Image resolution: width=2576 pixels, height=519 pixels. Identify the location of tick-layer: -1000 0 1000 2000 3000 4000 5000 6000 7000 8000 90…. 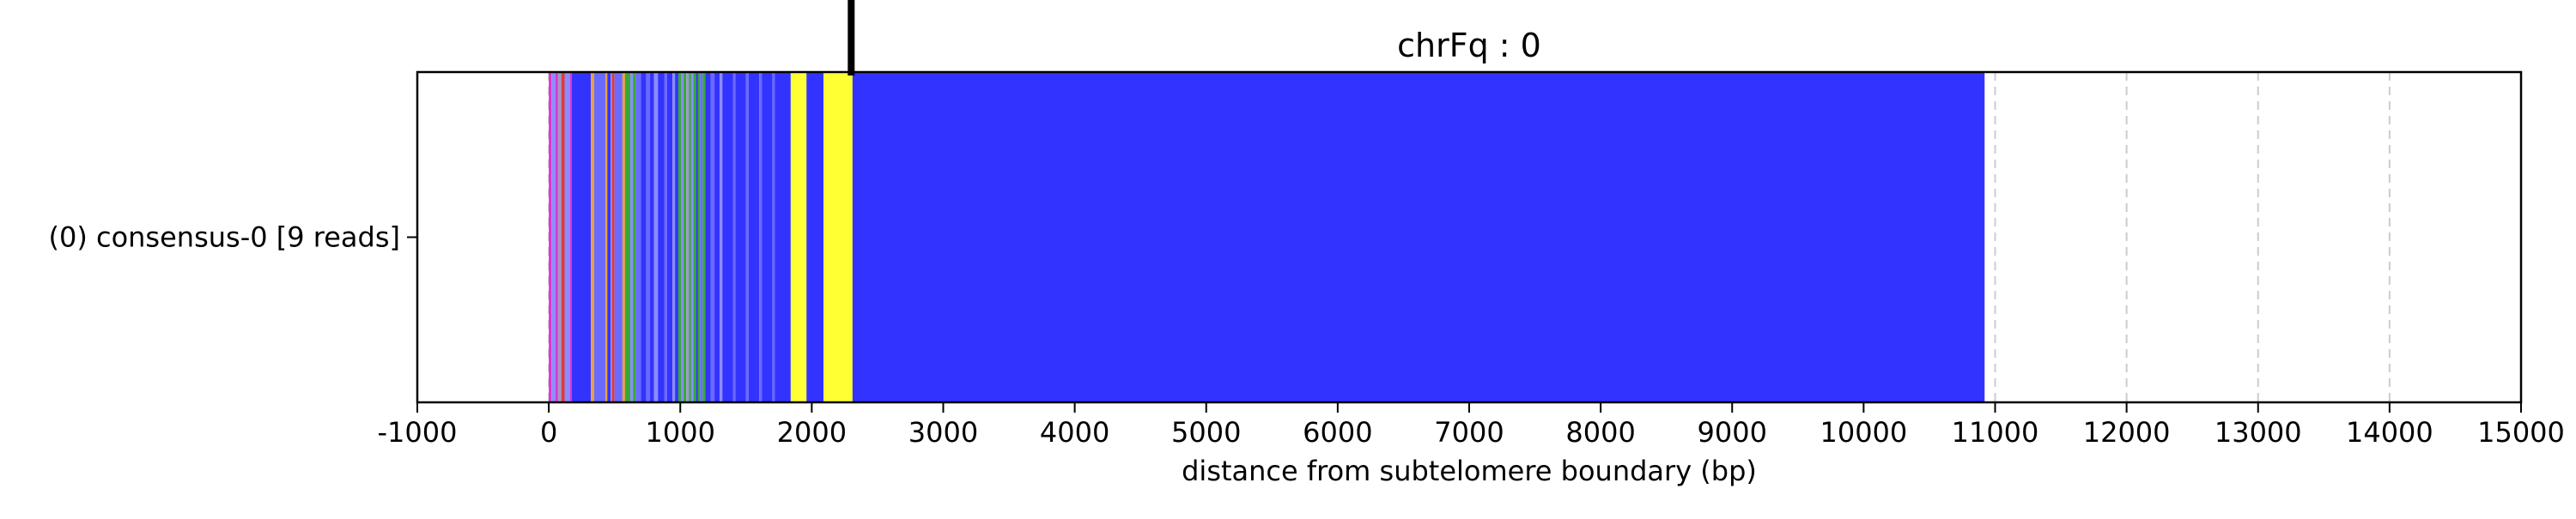
(1471, 425).